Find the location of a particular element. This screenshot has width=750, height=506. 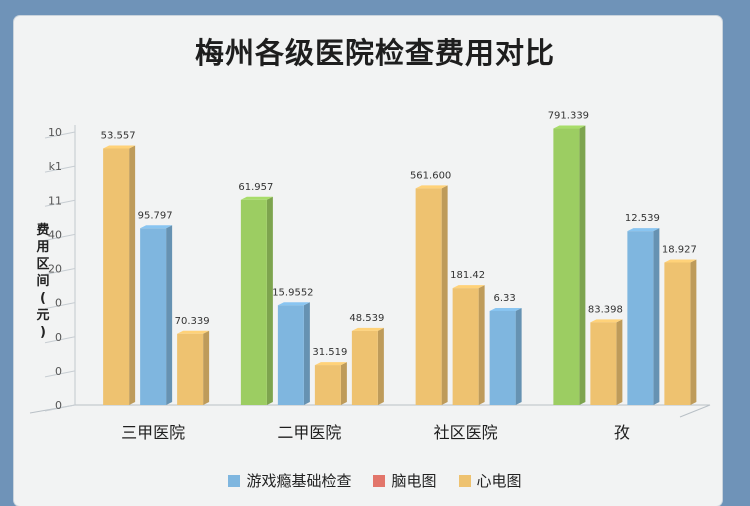

y-tick-label: 40 is located at coordinates (55, 234).